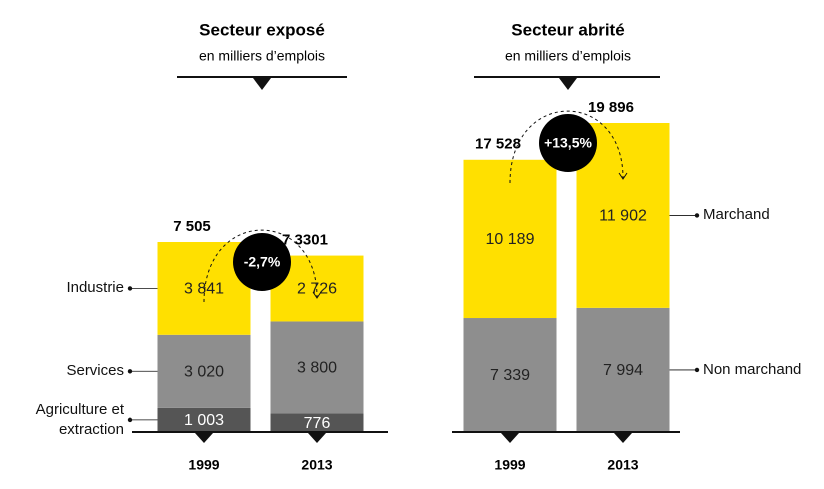  I want to click on value-label: 7 339, so click(510, 375).